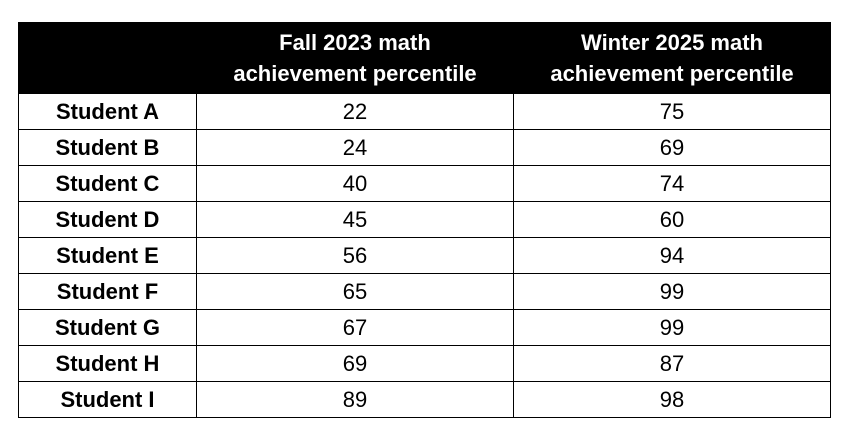 The height and width of the screenshot is (442, 850). Describe the element at coordinates (107, 291) in the screenshot. I see `row-label-cell: Student F` at that location.